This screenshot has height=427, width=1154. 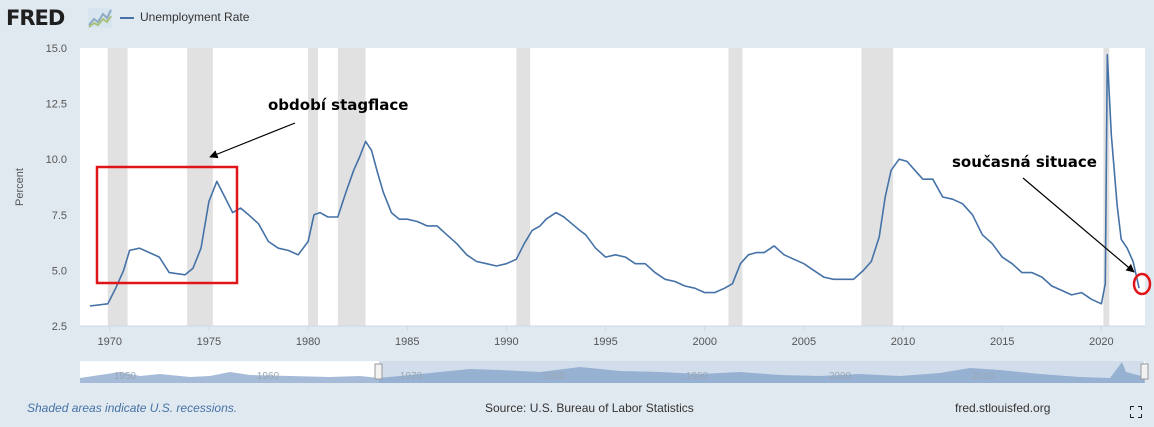 I want to click on line-graph-icon, so click(x=100, y=18).